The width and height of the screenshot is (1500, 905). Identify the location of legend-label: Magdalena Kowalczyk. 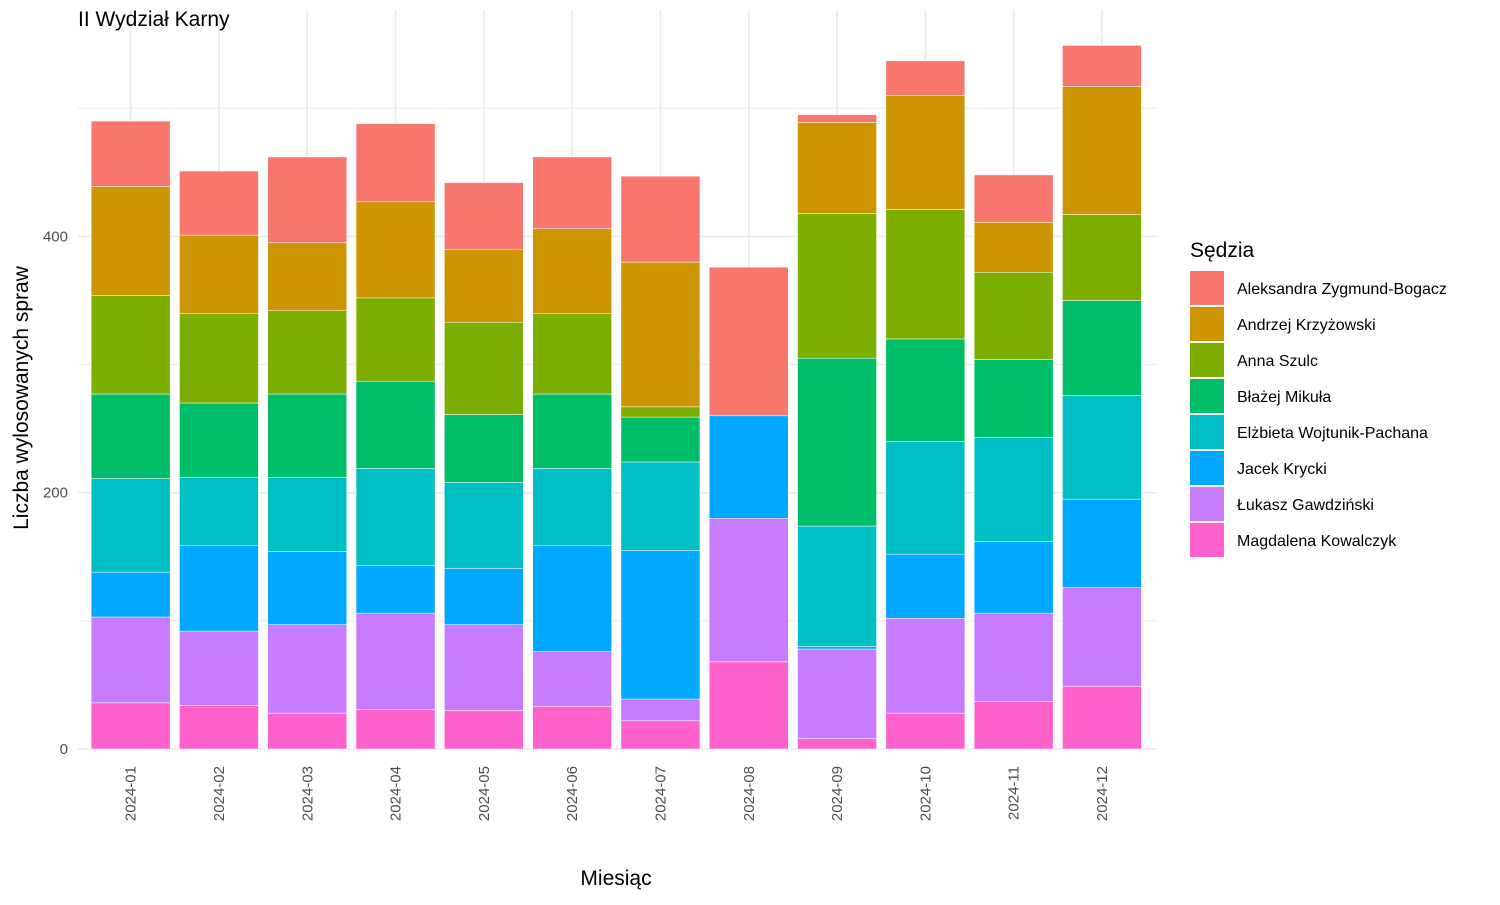
(1317, 541).